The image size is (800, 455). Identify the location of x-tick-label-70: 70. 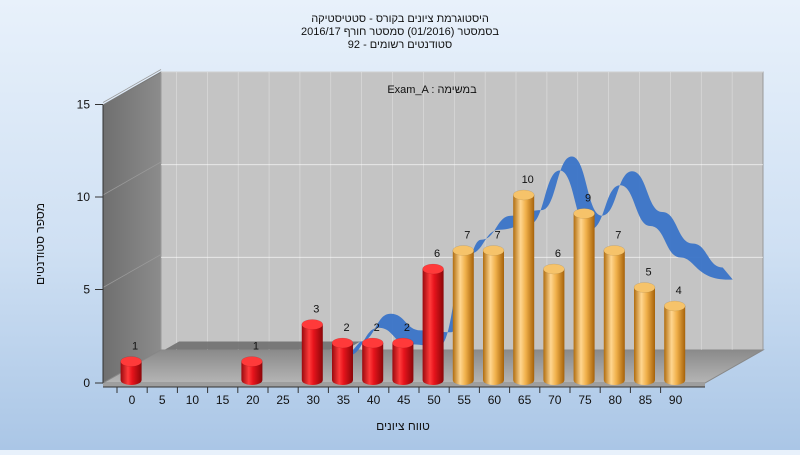
(555, 400).